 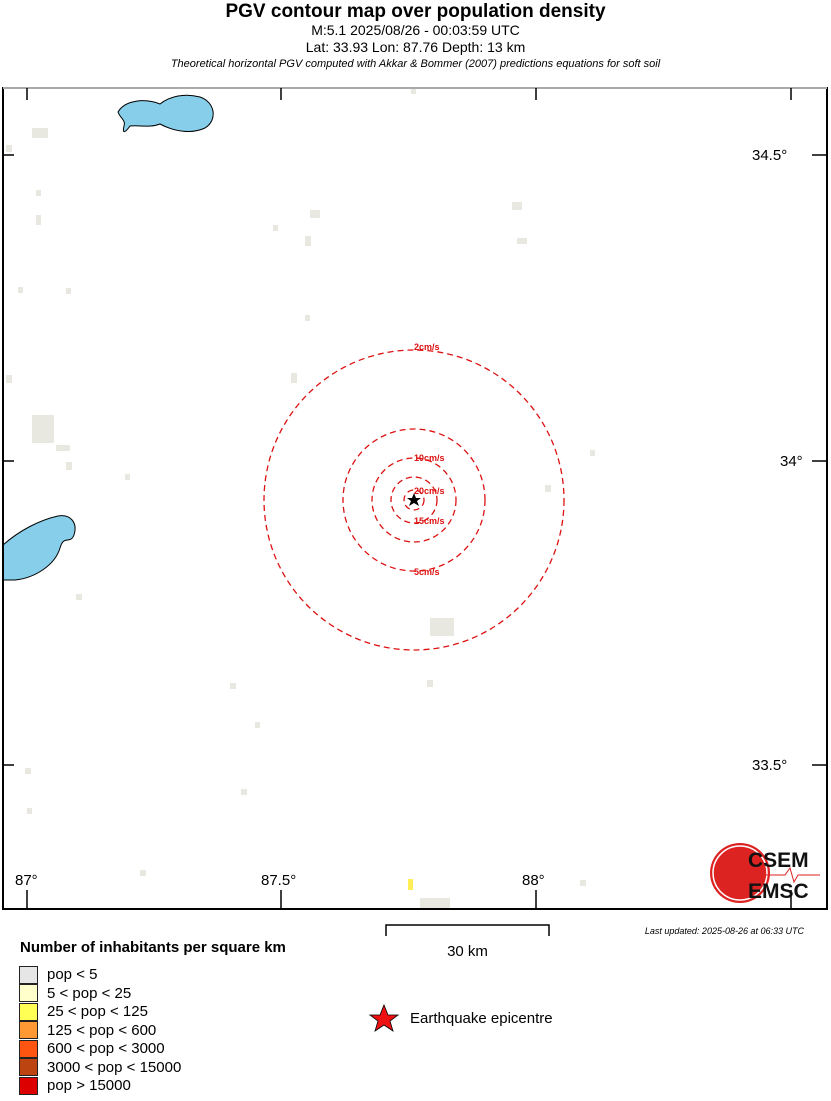 What do you see at coordinates (72, 974) in the screenshot?
I see `legend-label: pop < 5` at bounding box center [72, 974].